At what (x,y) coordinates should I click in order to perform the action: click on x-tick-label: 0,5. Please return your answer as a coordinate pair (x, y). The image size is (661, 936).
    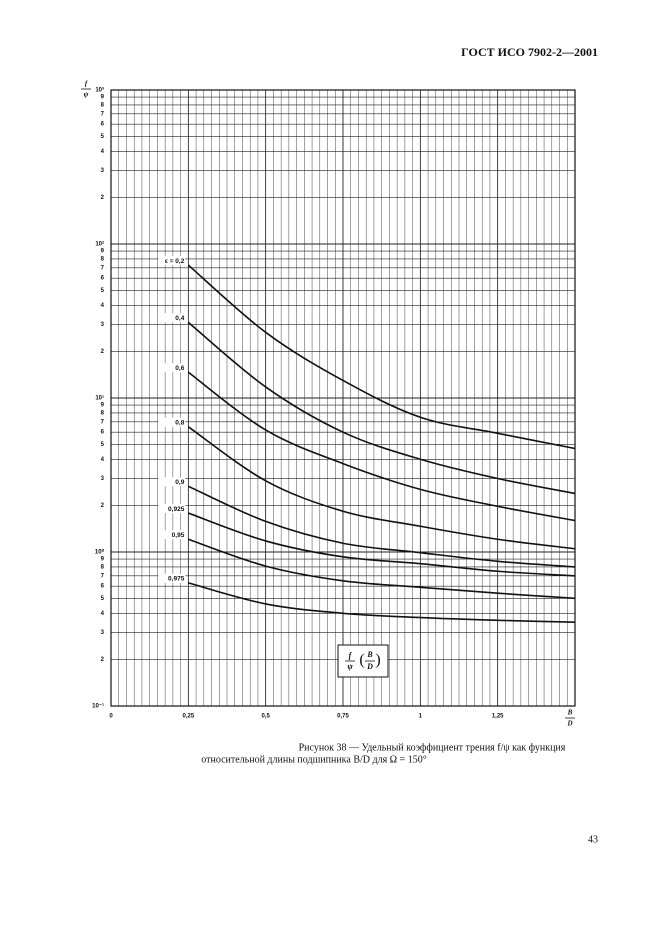
    Looking at the image, I should click on (265, 717).